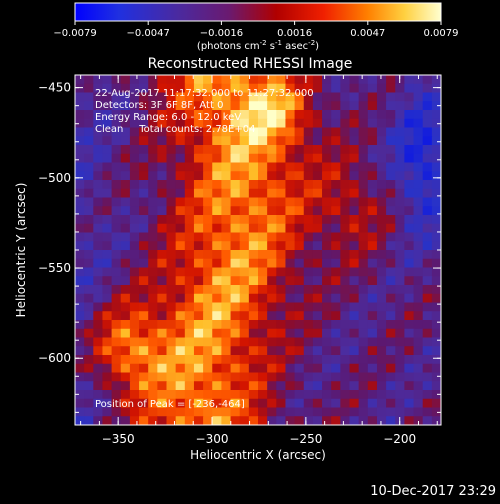 This screenshot has width=500, height=504. Describe the element at coordinates (256, 30) in the screenshot. I see `colorbar-ticks: −0.0079 −0.0047 −0.0016 0.0016 0.0047 0.0079` at that location.